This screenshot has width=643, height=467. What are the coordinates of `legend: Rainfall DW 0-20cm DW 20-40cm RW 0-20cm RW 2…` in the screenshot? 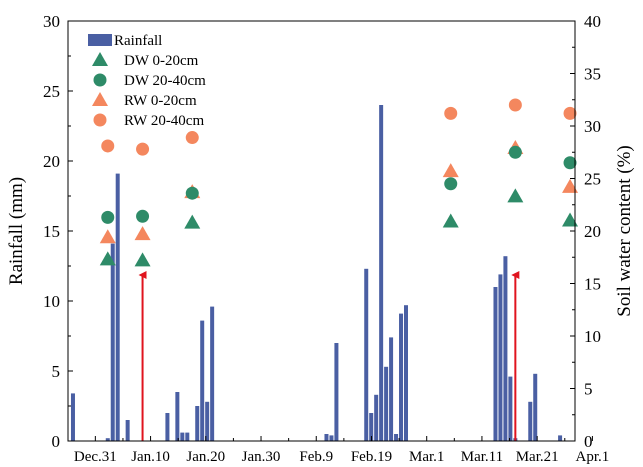 It's located at (147, 81).